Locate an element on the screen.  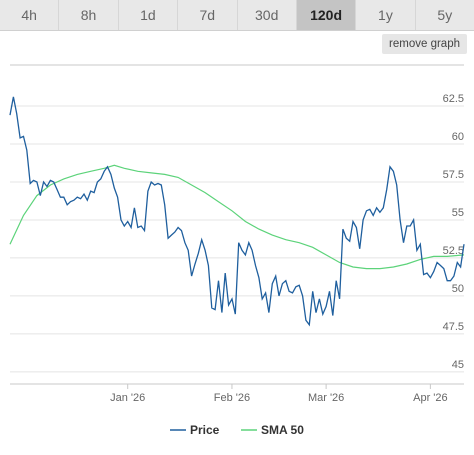
tab-8h: 8h is located at coordinates (89, 15).